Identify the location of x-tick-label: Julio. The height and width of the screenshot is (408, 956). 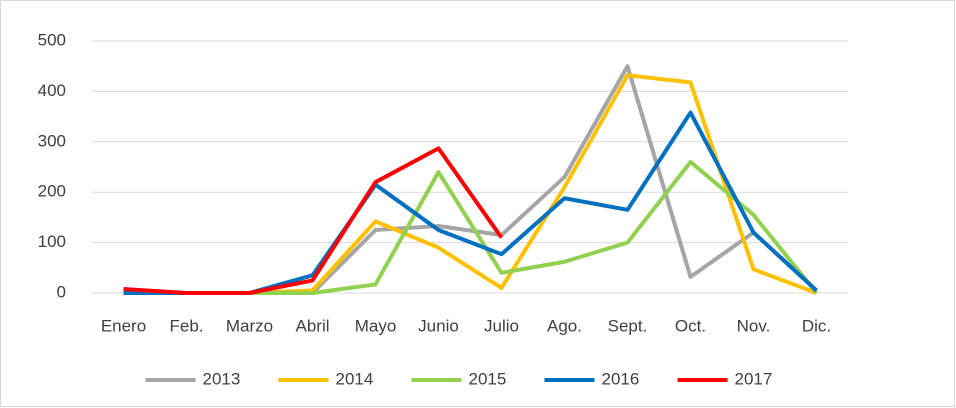
(501, 325).